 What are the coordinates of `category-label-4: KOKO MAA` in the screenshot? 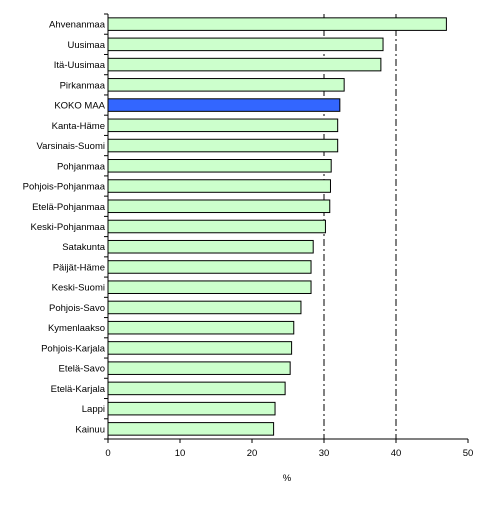 It's located at (79, 106).